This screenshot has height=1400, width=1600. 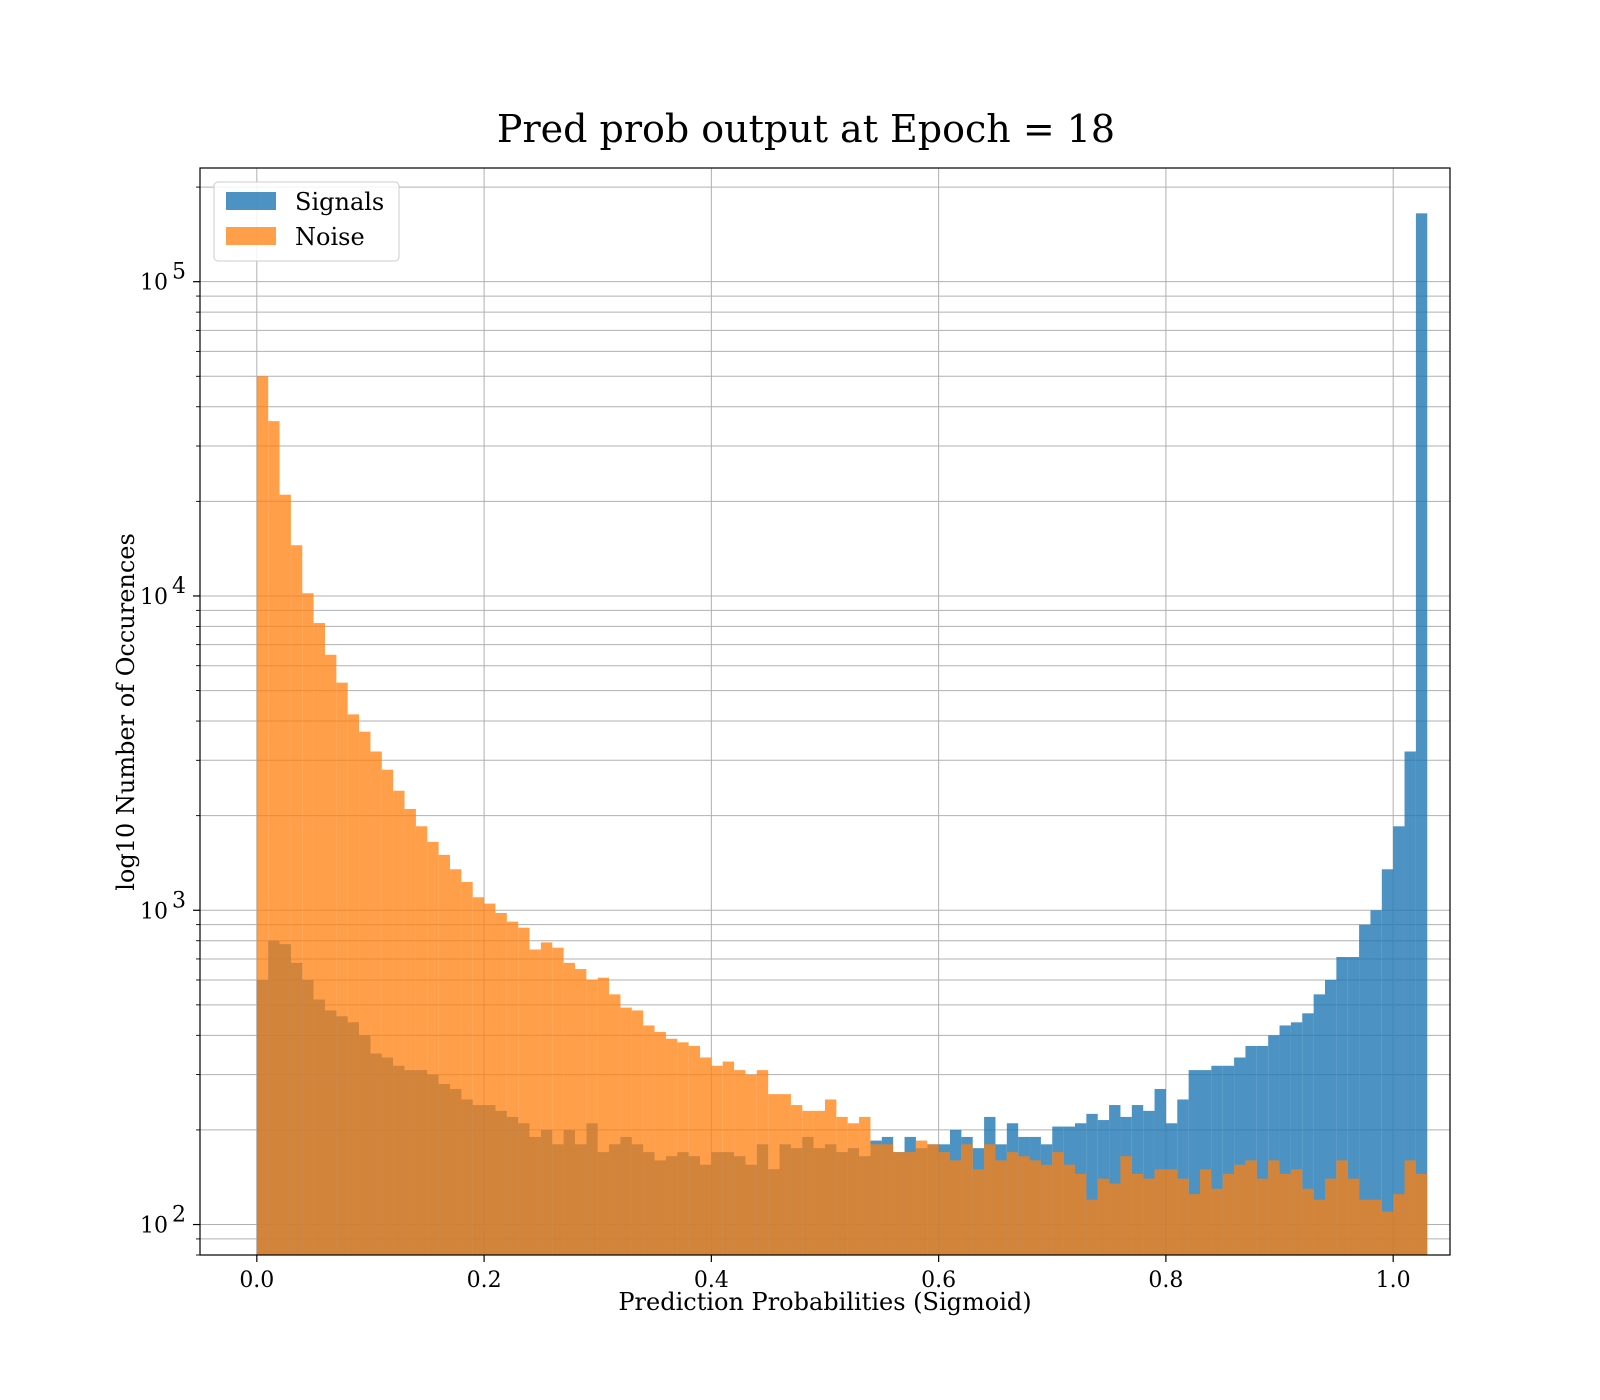 I want to click on x-axis-label: Prediction Probabilities (Sigmoid), so click(x=824, y=1302).